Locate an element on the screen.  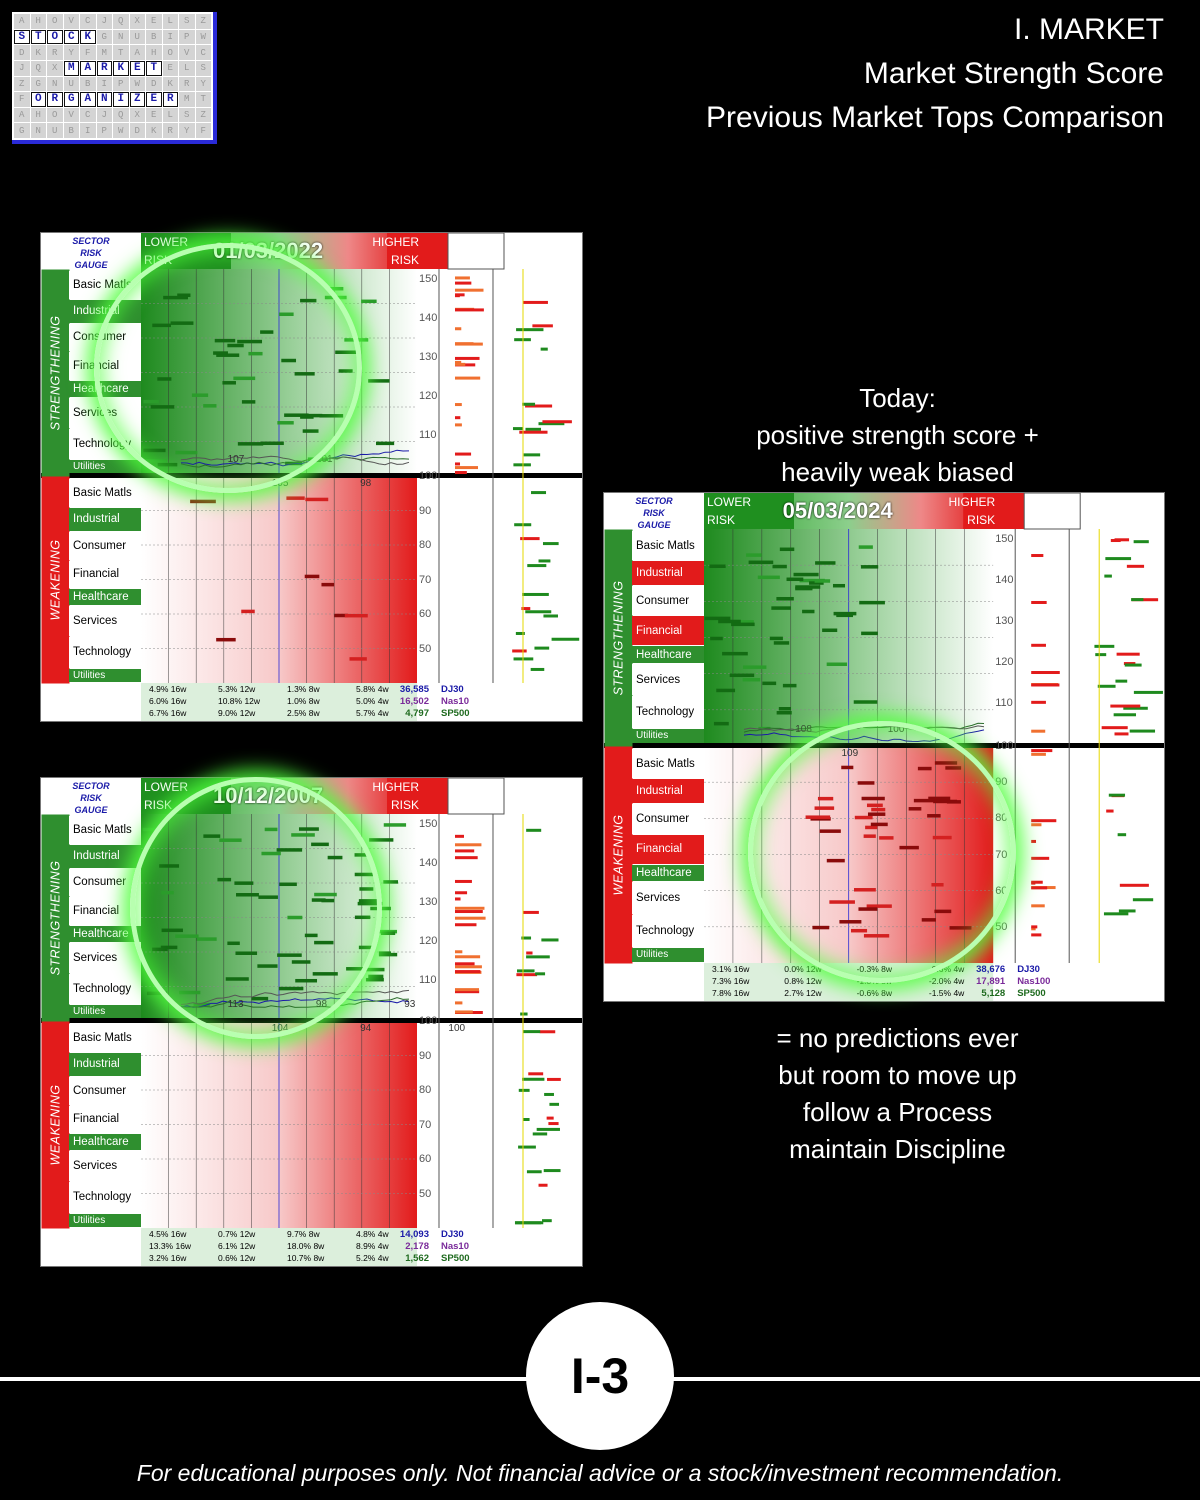
logo-letter: T is located at coordinates (154, 68).